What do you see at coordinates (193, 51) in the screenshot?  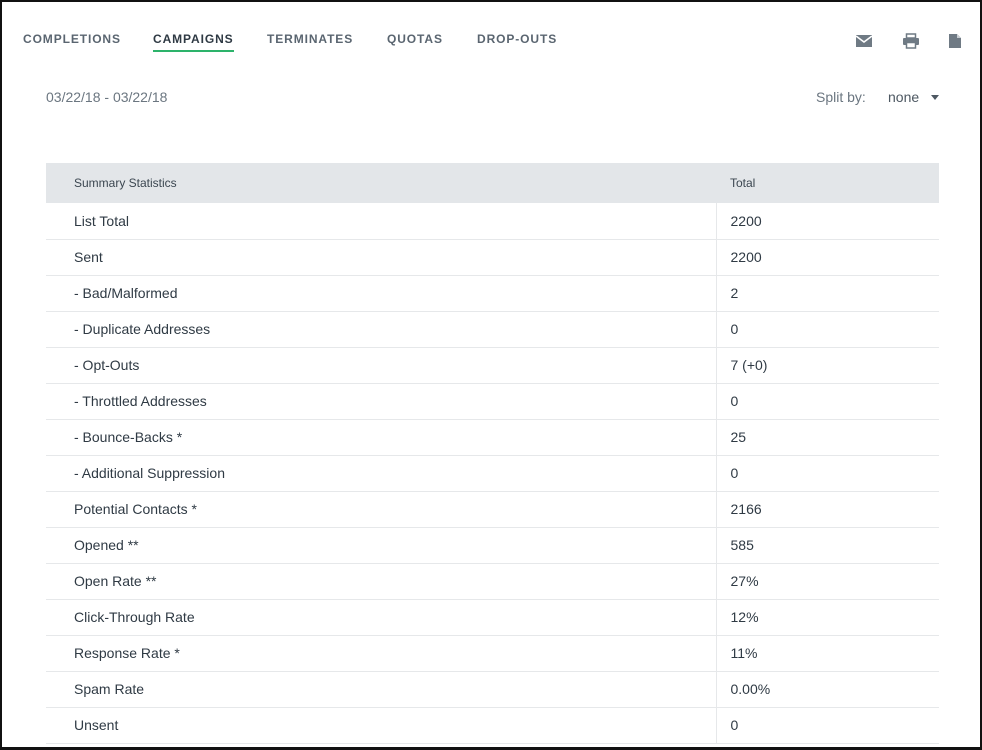 I see `active-tab-indicator` at bounding box center [193, 51].